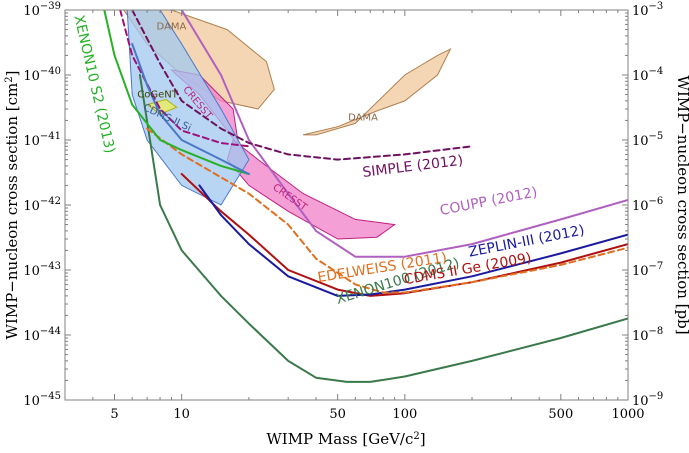 The image size is (689, 453). Describe the element at coordinates (172, 27) in the screenshot. I see `region-label-dama-0: DAMA` at that location.